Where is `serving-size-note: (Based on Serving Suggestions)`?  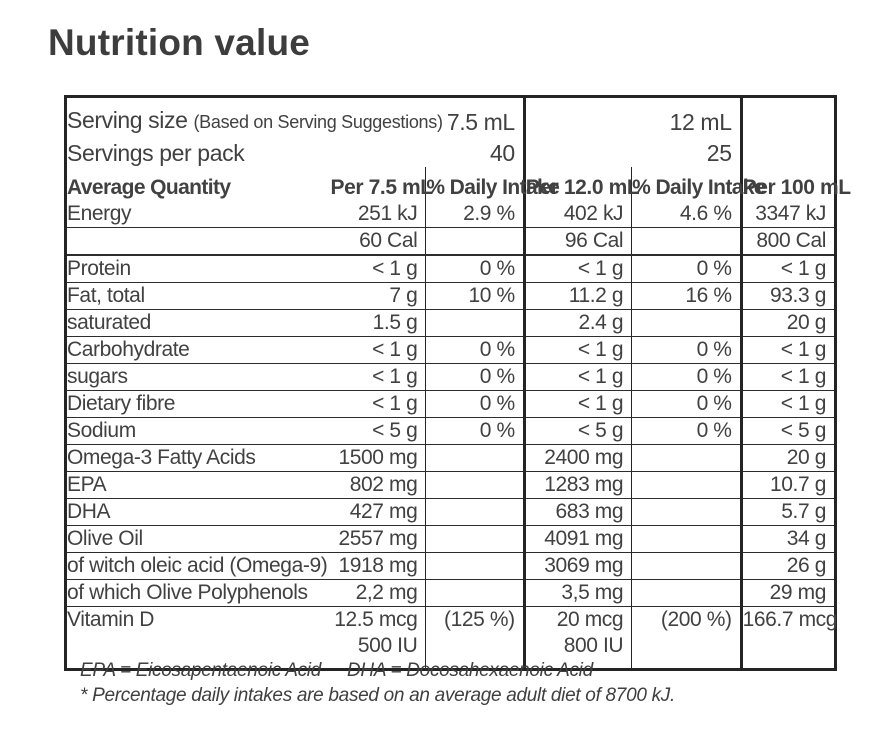 serving-size-note: (Based on Serving Suggestions) is located at coordinates (318, 122).